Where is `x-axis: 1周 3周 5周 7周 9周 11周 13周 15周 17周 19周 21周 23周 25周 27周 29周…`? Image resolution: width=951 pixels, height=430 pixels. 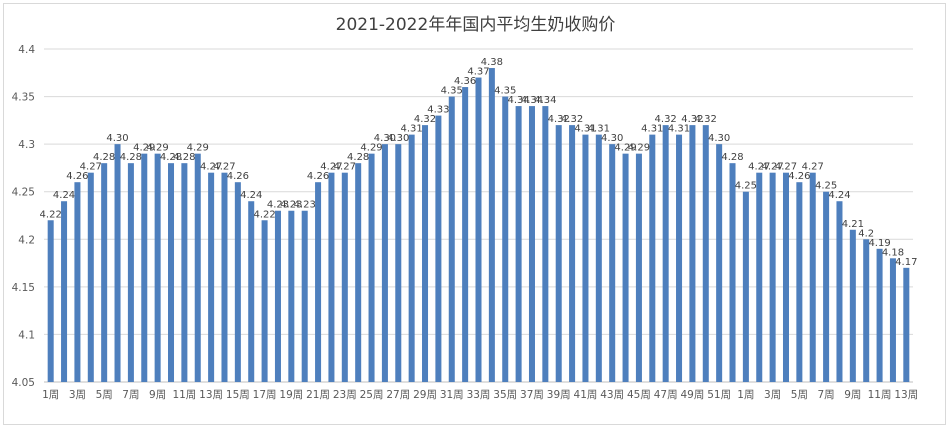 x-axis: 1周 3周 5周 7周 9周 11周 13周 15周 17周 19周 21周 23周 25周 27周 29周… is located at coordinates (480, 395).